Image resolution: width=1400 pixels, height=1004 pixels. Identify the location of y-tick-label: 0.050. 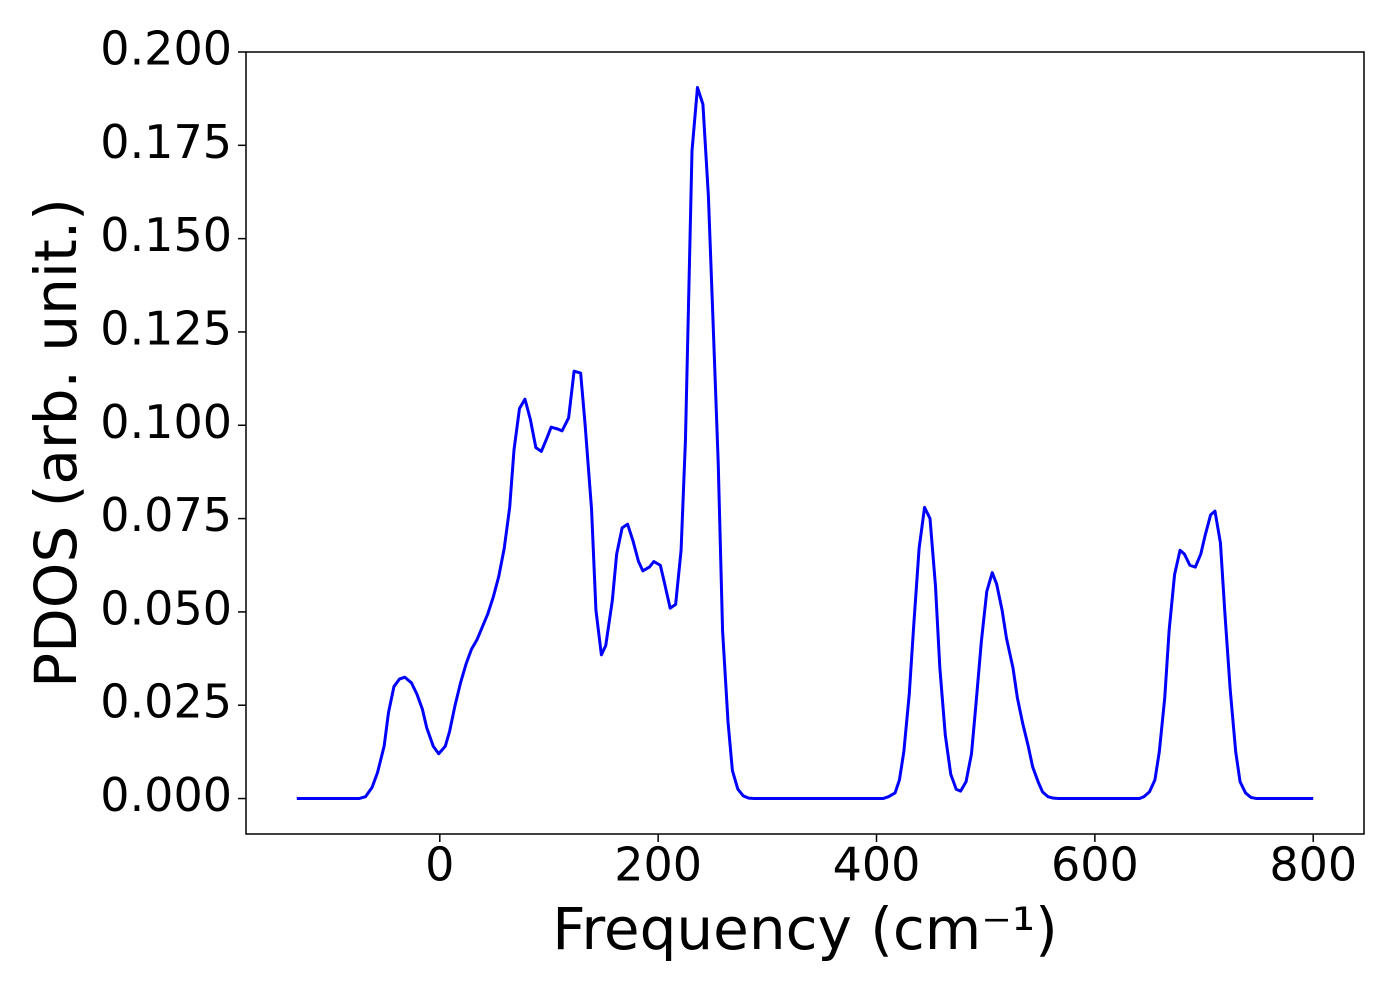
(166, 608).